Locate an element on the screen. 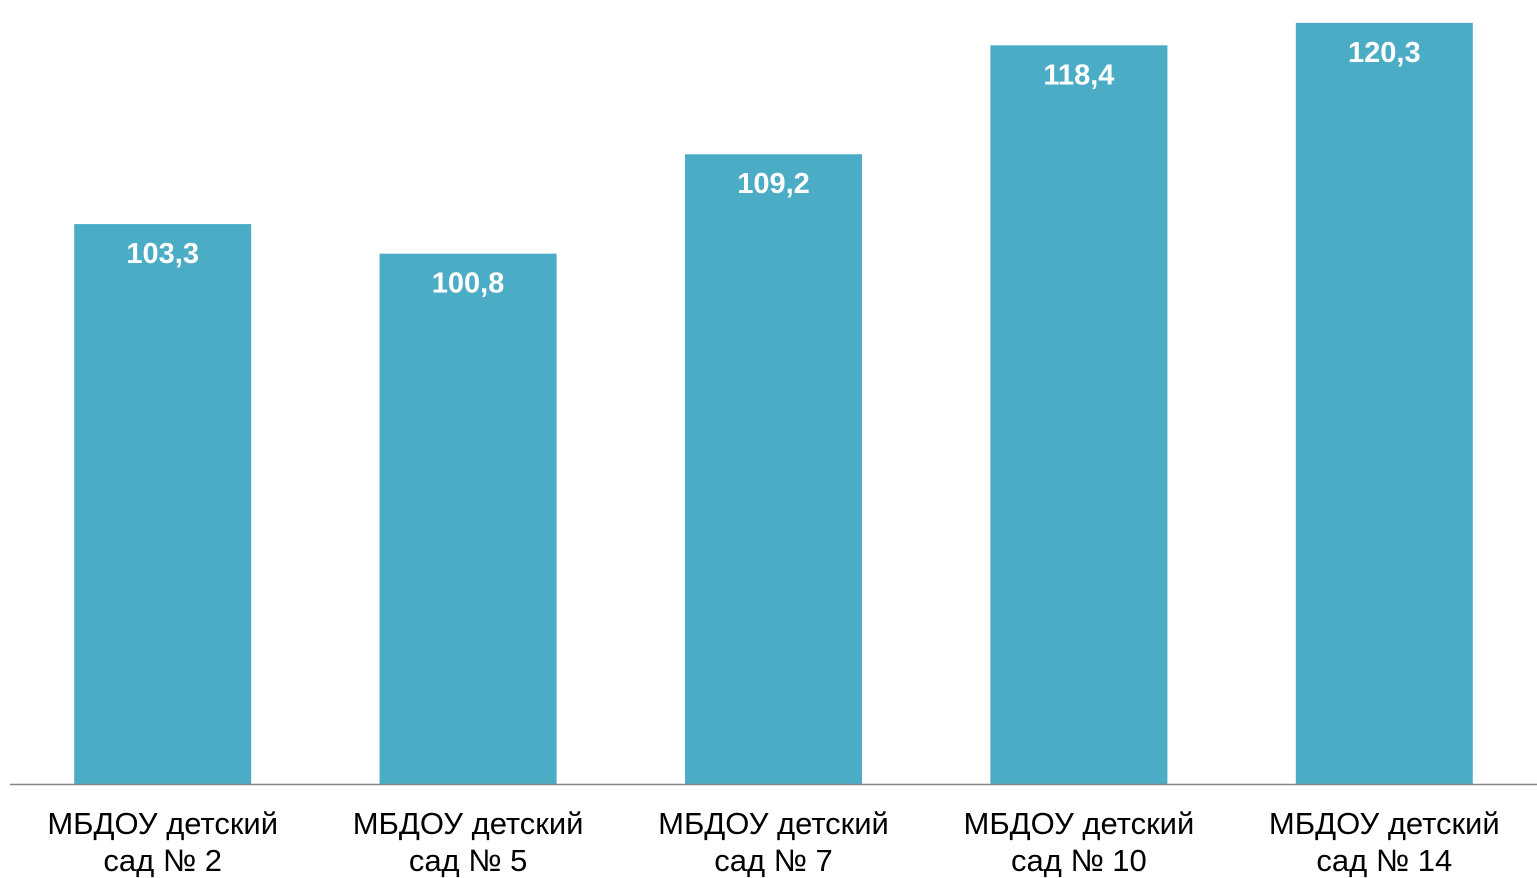  category-label-4-line-2: сад № 10 is located at coordinates (1079, 860).